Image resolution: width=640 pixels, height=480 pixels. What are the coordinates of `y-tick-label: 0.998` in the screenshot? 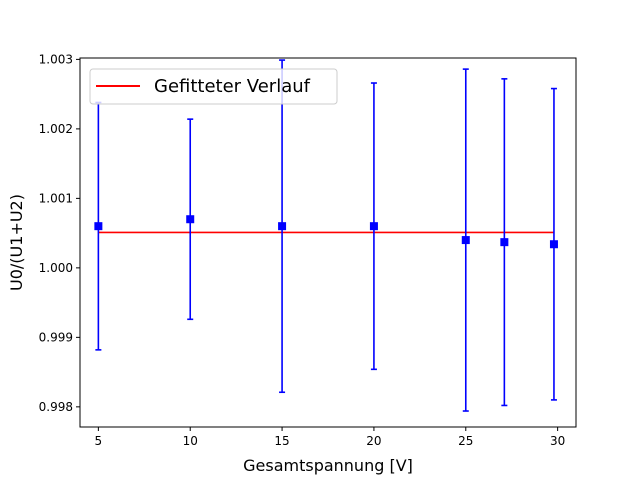 It's located at (56, 407).